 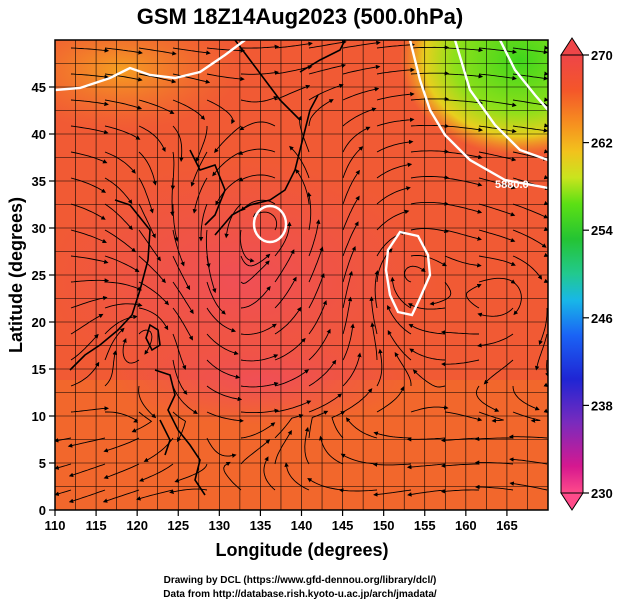 I want to click on x-tick-label: 135, so click(x=261, y=525).